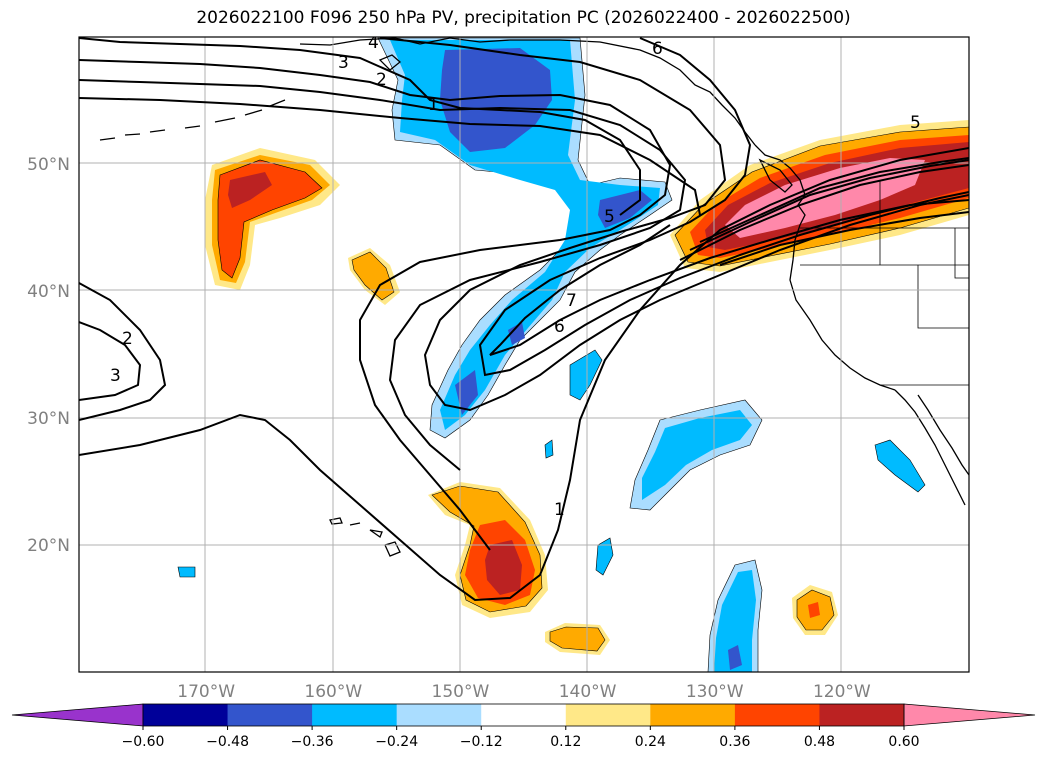 The image size is (1047, 765). Describe the element at coordinates (842, 692) in the screenshot. I see `lon-tick-label: 120°W` at that location.